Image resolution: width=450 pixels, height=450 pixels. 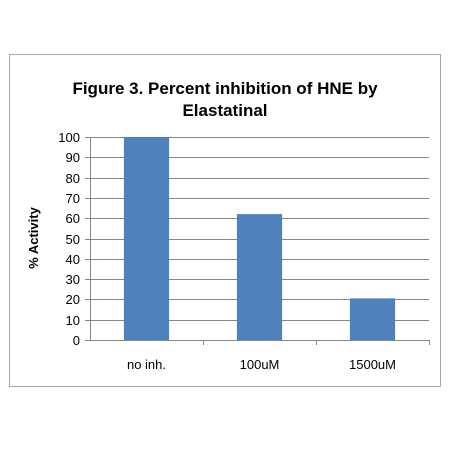 What do you see at coordinates (73, 259) in the screenshot?
I see `y-tick-label: 40` at bounding box center [73, 259].